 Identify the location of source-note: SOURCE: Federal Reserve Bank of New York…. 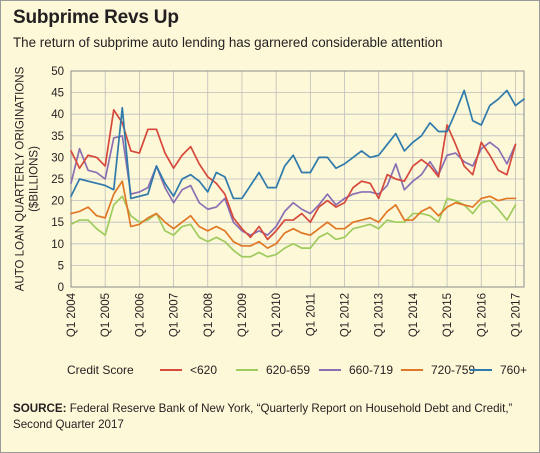
(271, 417).